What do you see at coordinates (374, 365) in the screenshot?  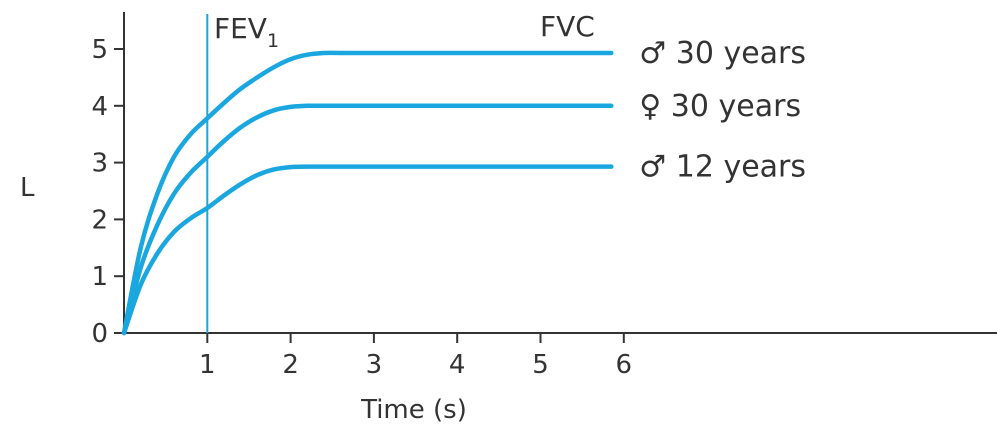 I see `x-tick-label: 3` at bounding box center [374, 365].